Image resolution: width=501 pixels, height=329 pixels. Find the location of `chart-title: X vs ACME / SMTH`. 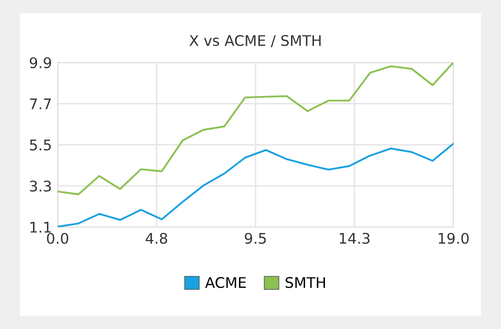

chart-title: X vs ACME / SMTH is located at coordinates (255, 41).